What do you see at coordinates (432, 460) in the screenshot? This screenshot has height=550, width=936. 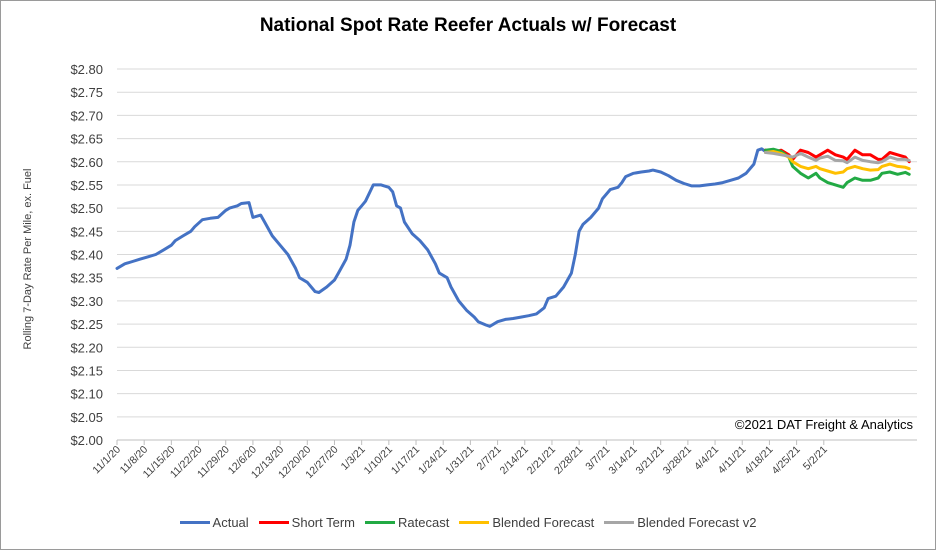 I see `x-tick-label: 1/24/21` at bounding box center [432, 460].